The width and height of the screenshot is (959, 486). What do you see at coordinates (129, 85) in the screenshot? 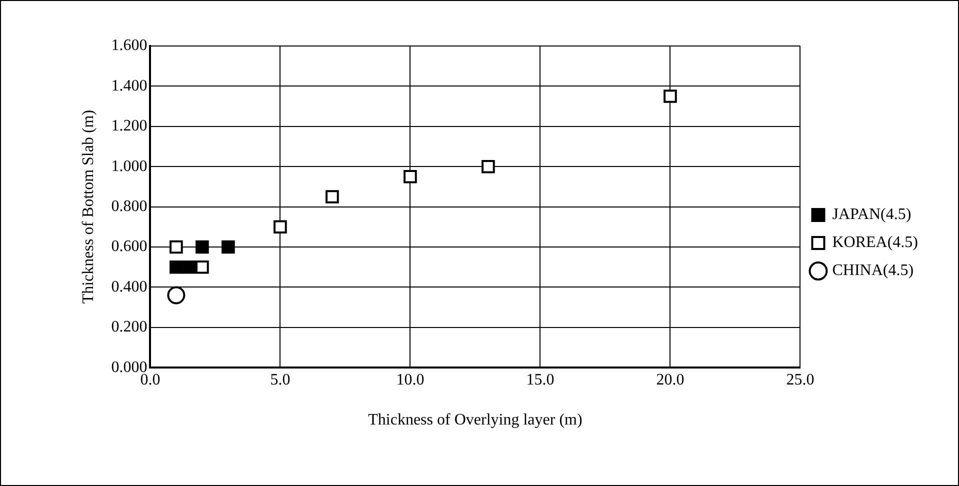
I see `y-tick-label: 1.400` at bounding box center [129, 85].